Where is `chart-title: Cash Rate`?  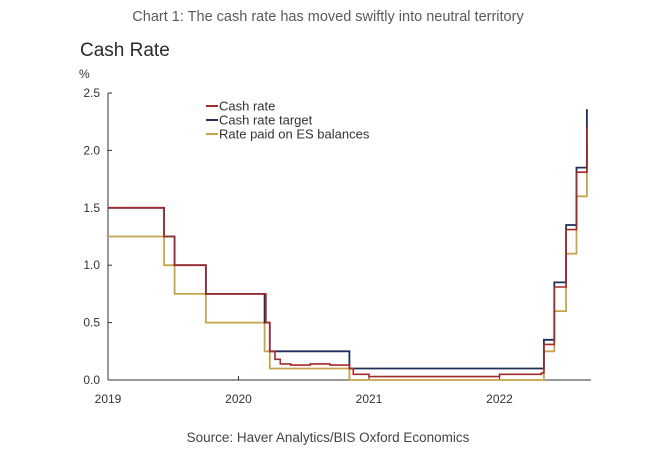 chart-title: Cash Rate is located at coordinates (125, 50).